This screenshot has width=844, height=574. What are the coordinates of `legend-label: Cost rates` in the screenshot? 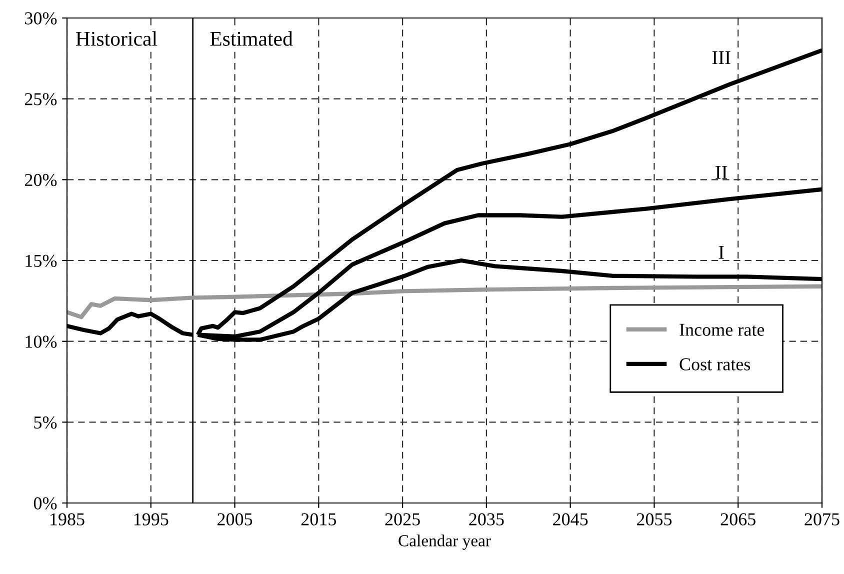 It's located at (715, 364).